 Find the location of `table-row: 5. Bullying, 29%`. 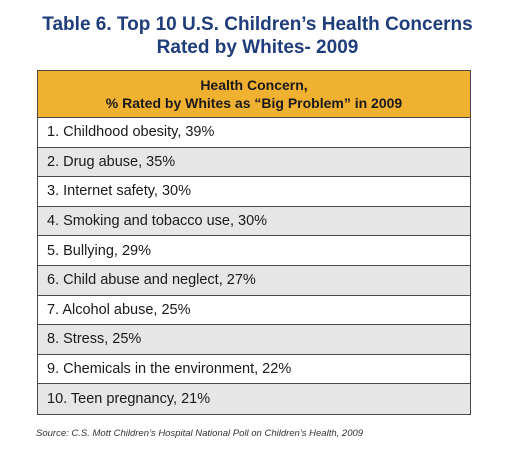

table-row: 5. Bullying, 29% is located at coordinates (254, 251).